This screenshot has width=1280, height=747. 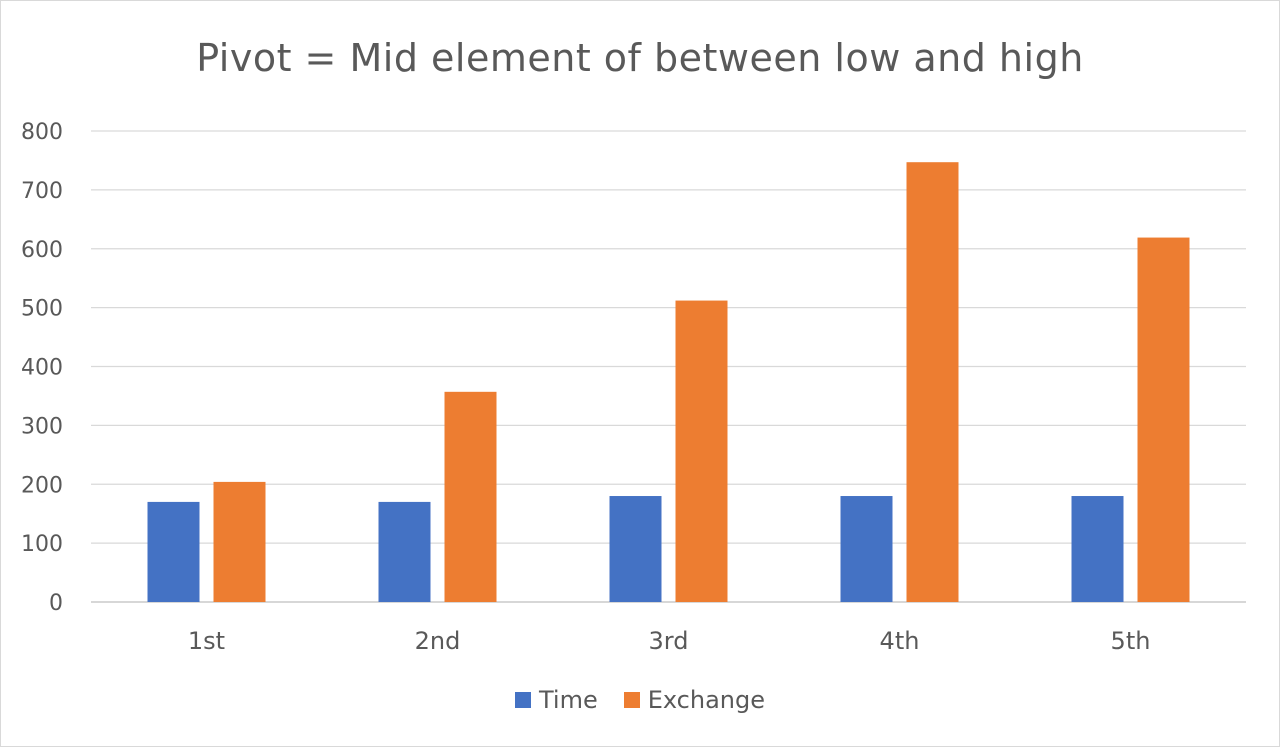 I want to click on bar-time-2nd, so click(x=404, y=551).